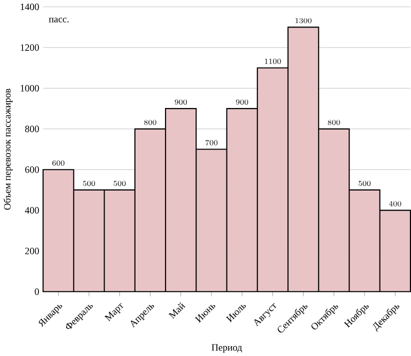  Describe the element at coordinates (29, 47) in the screenshot. I see `y-tick-label: 1200` at that location.